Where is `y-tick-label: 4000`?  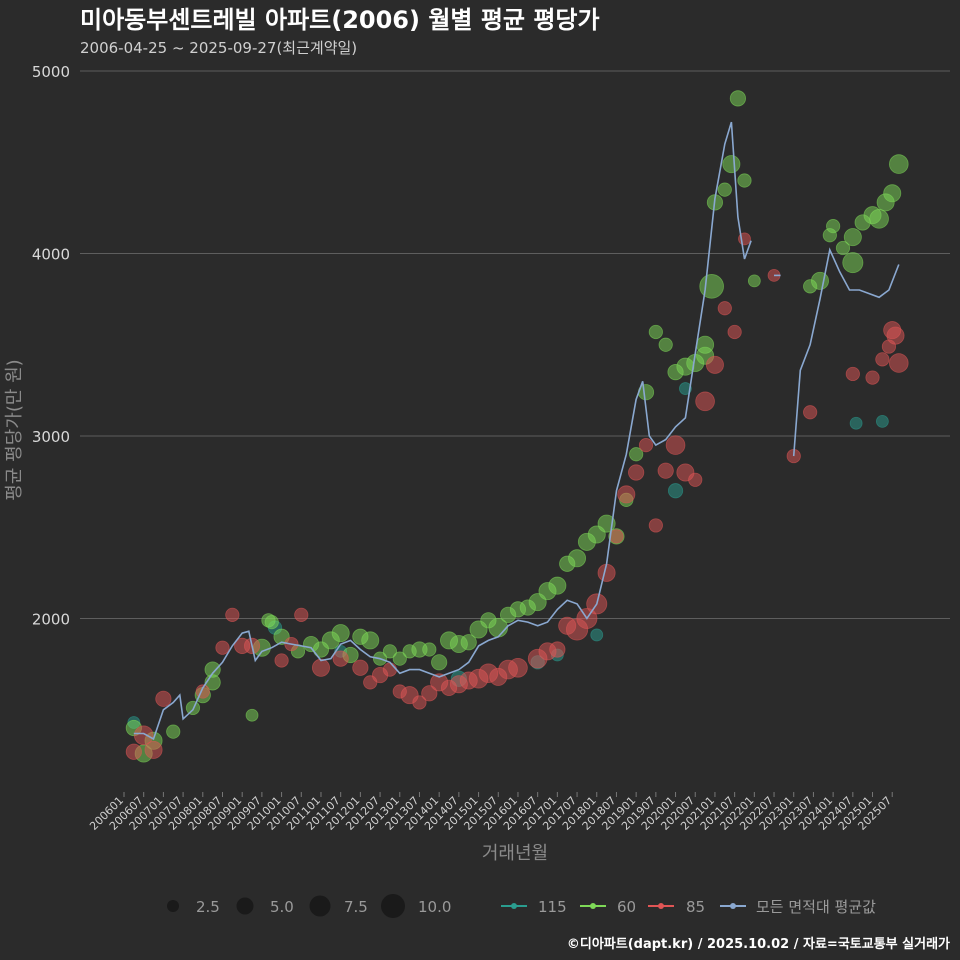 y-tick-label: 4000 is located at coordinates (51, 255).